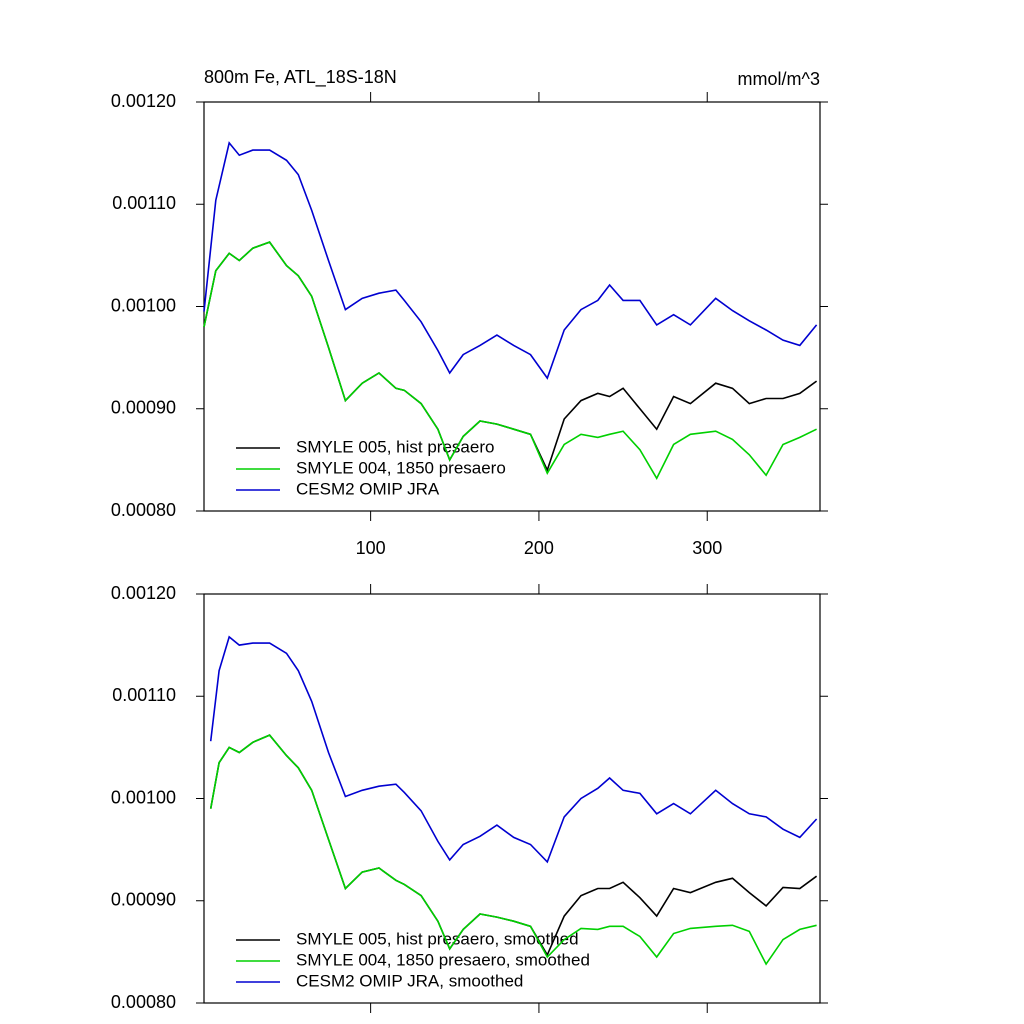 This screenshot has width=1024, height=1024. Describe the element at coordinates (779, 79) in the screenshot. I see `unit-label: mmol/m^3` at that location.